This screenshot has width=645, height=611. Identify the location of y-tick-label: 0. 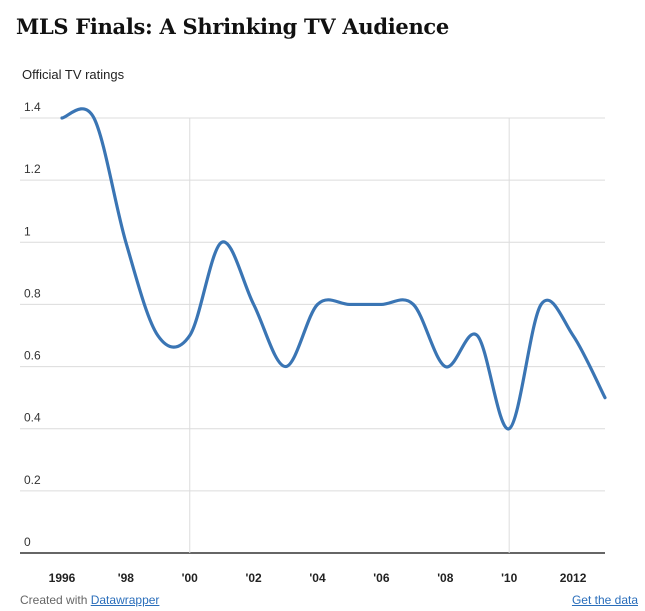
(27, 542).